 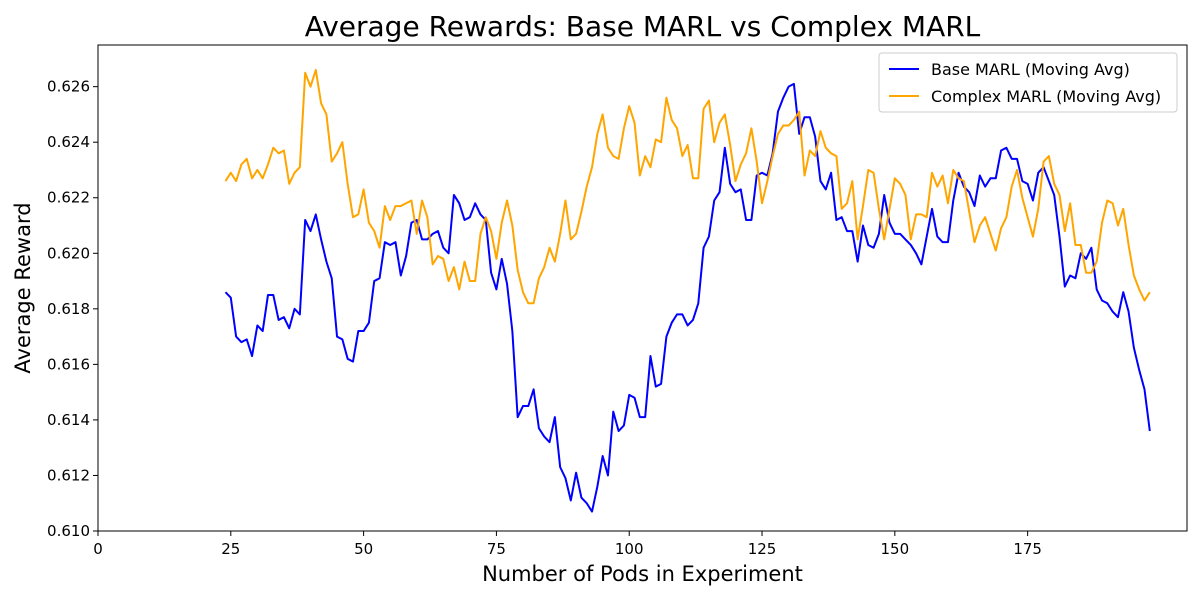 I want to click on y-tick-label: 0.618, so click(x=68, y=309).